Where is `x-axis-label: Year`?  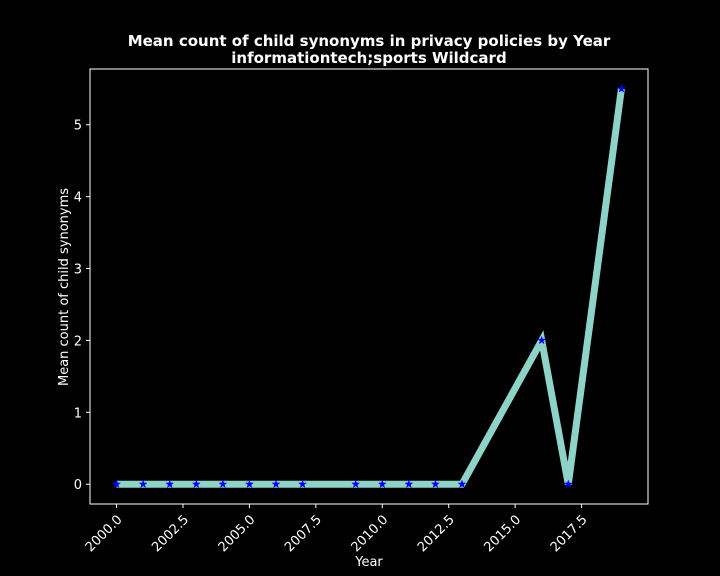
x-axis-label: Year is located at coordinates (368, 562).